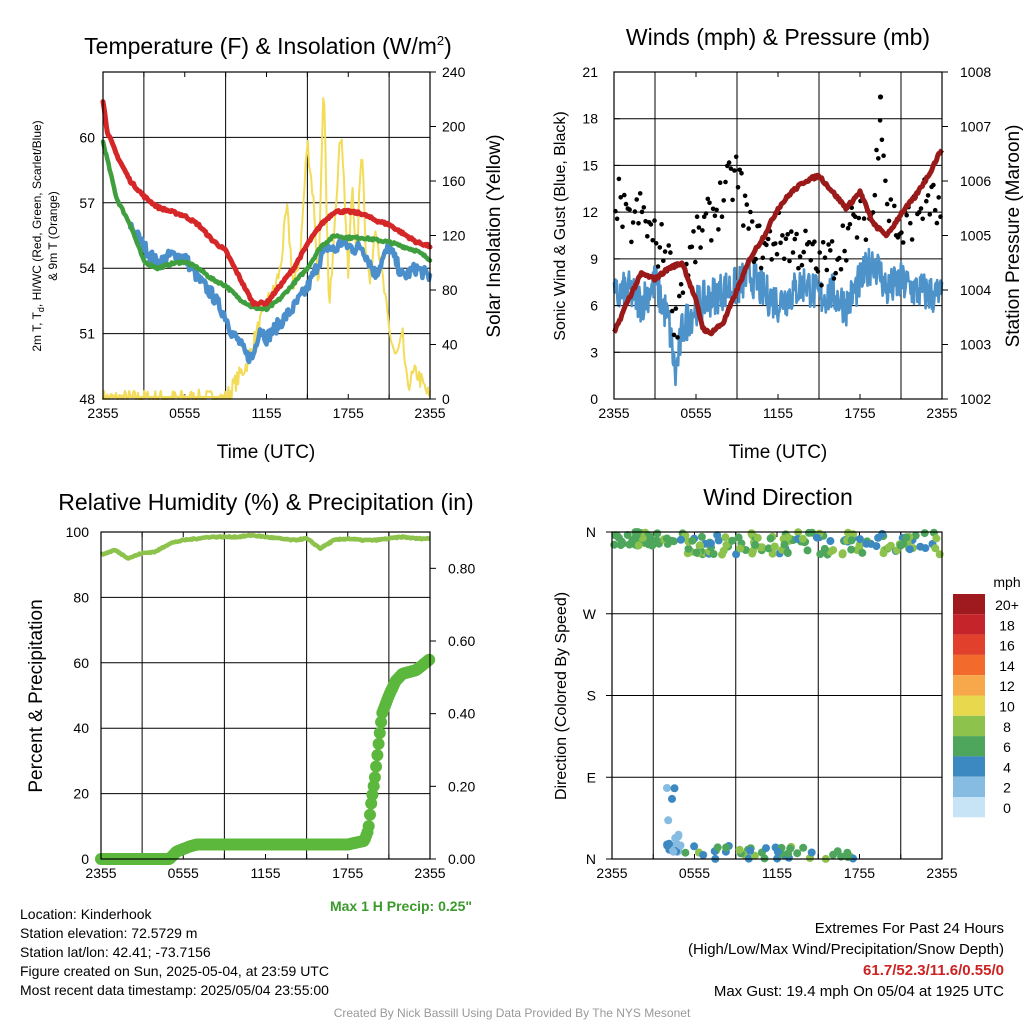 Image resolution: width=1024 pixels, height=1024 pixels. I want to click on legend-label-8: 4, so click(1007, 767).